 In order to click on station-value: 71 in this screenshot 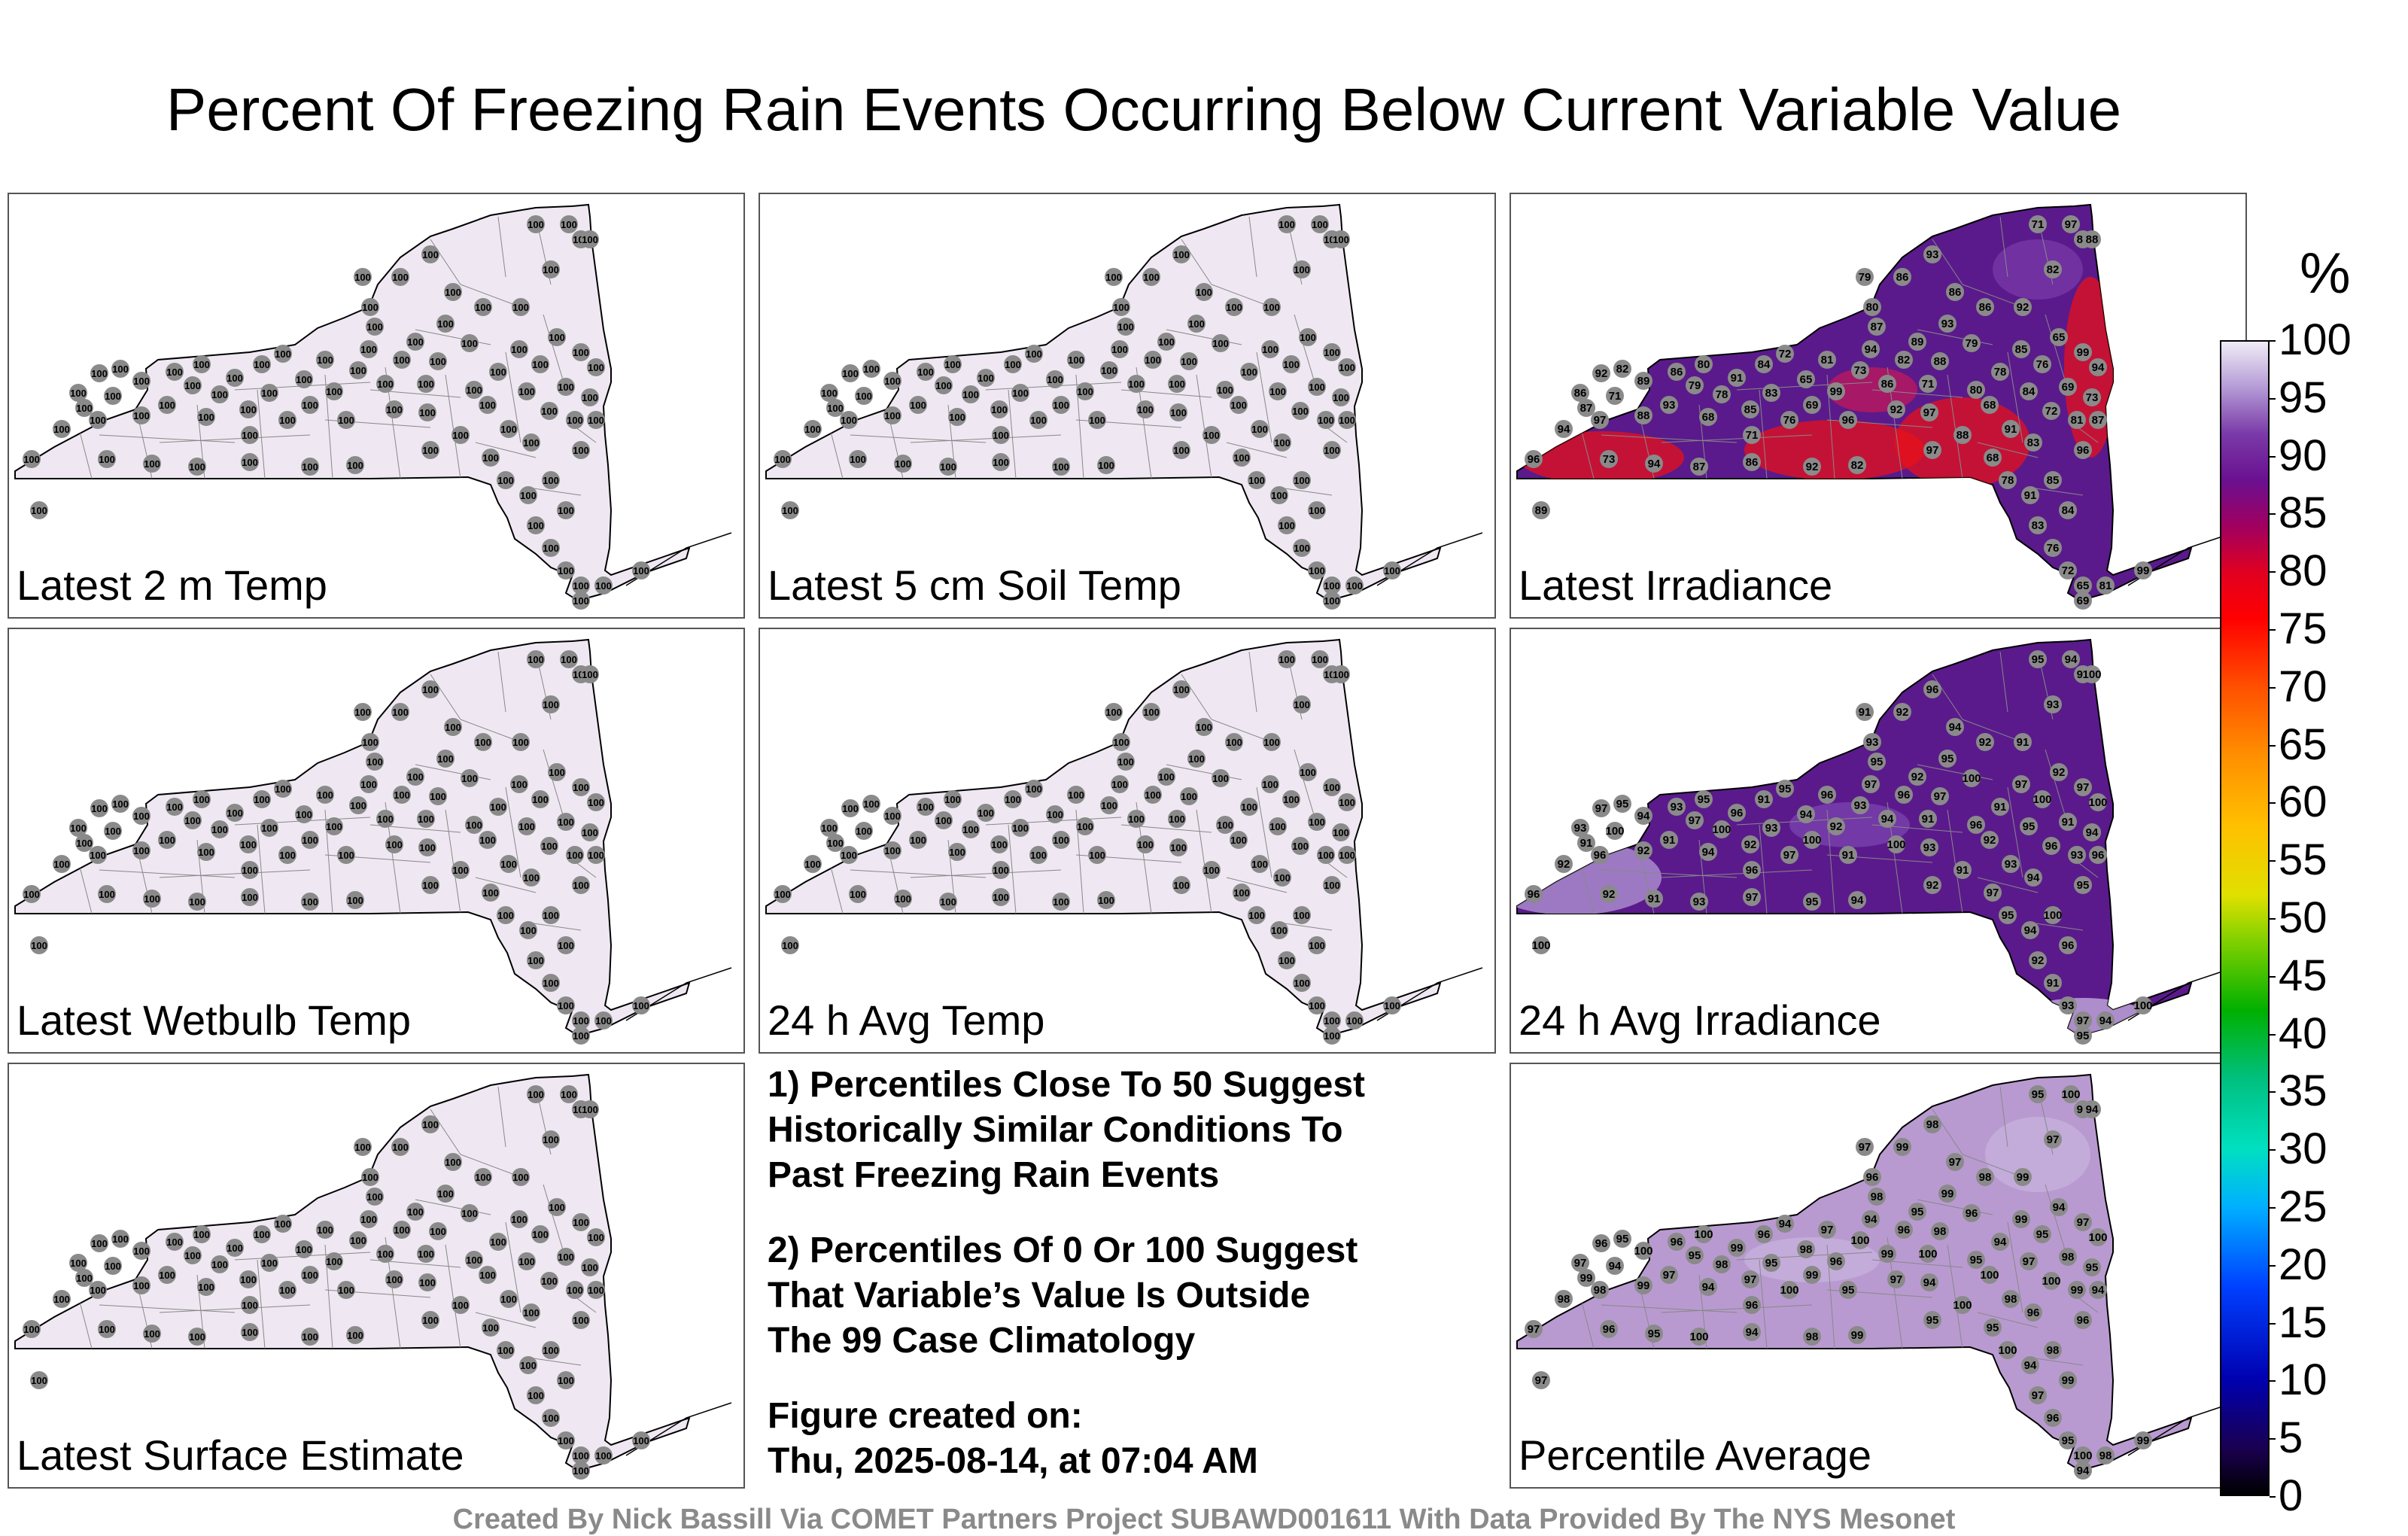, I will do `click(1615, 396)`.